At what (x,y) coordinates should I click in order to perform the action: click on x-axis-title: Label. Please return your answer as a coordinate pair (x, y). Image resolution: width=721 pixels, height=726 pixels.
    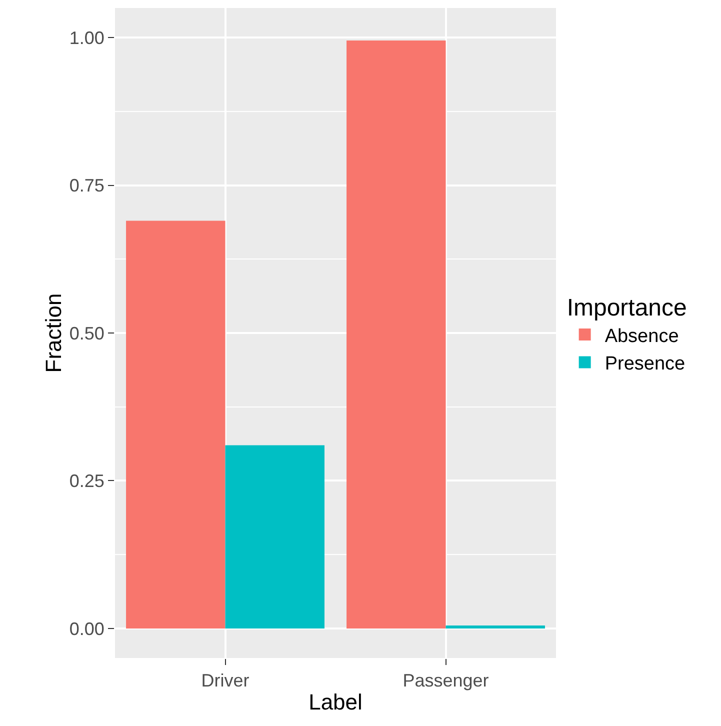
    Looking at the image, I should click on (335, 702).